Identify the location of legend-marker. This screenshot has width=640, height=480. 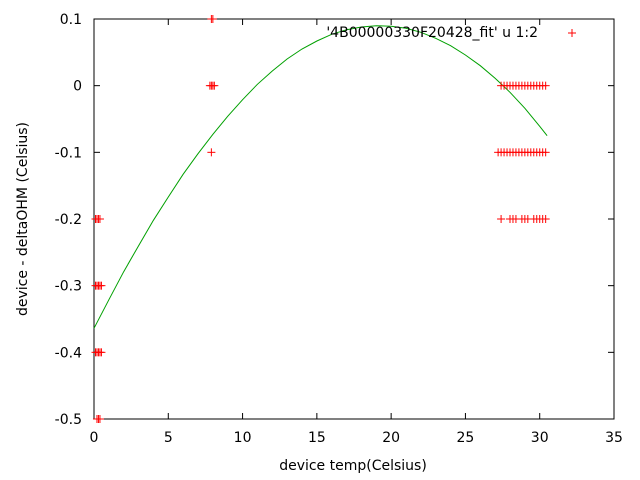
(572, 33).